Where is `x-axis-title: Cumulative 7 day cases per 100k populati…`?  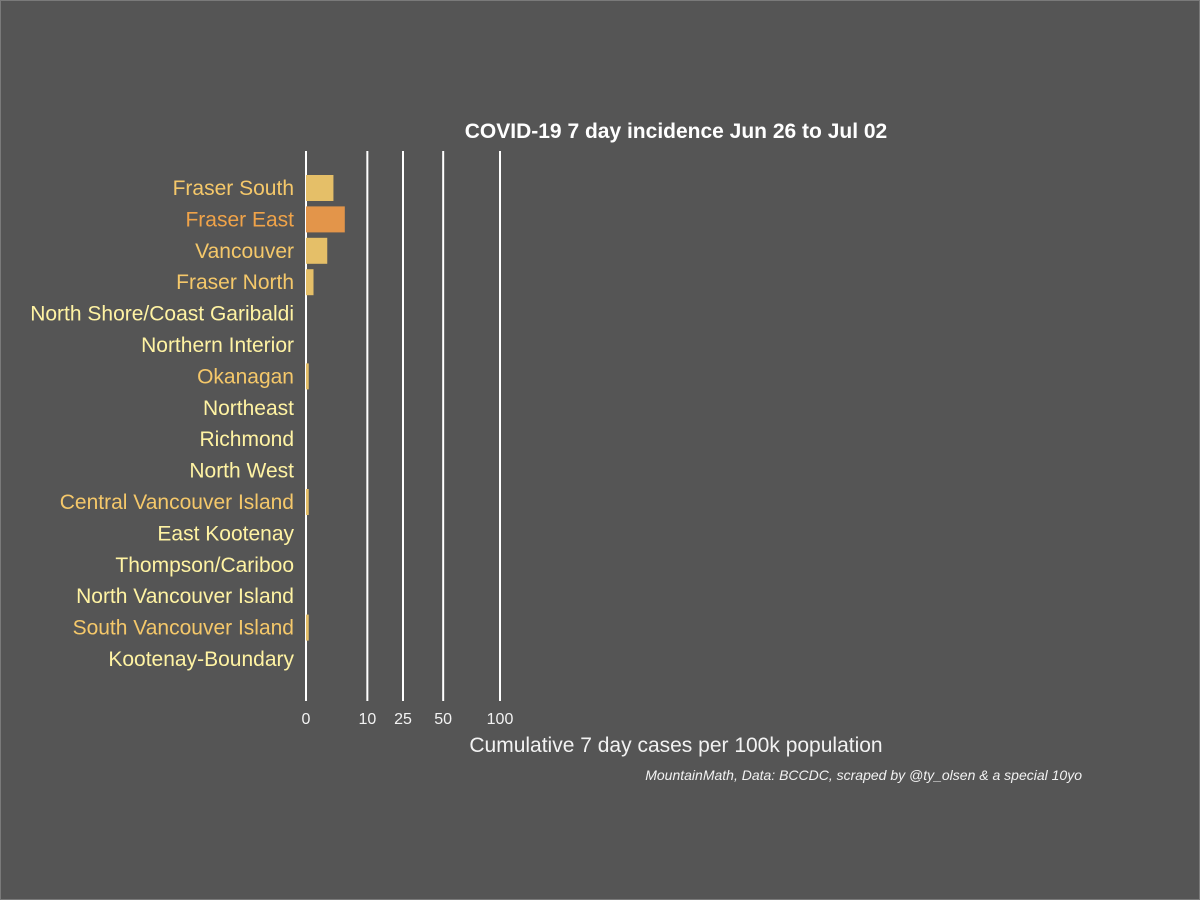
x-axis-title: Cumulative 7 day cases per 100k populati… is located at coordinates (675, 745).